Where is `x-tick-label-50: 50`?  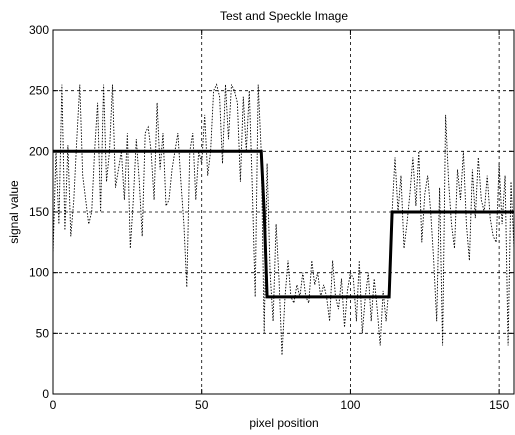 x-tick-label-50: 50 is located at coordinates (202, 405).